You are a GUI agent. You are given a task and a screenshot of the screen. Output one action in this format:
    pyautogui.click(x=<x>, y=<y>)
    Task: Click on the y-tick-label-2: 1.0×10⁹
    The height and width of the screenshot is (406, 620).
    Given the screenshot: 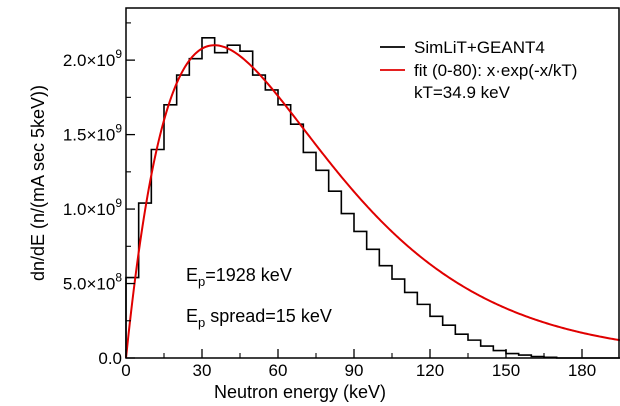 What is the action you would take?
    pyautogui.click(x=92, y=207)
    